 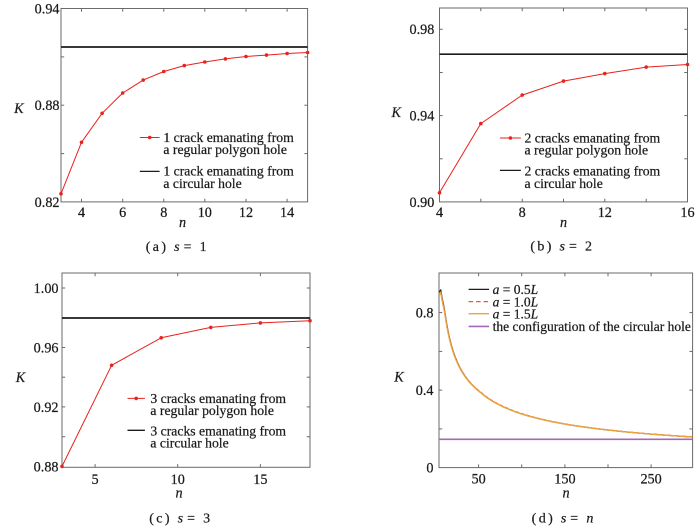 I want to click on svg-text: ( b ) s = 2, so click(x=561, y=246).